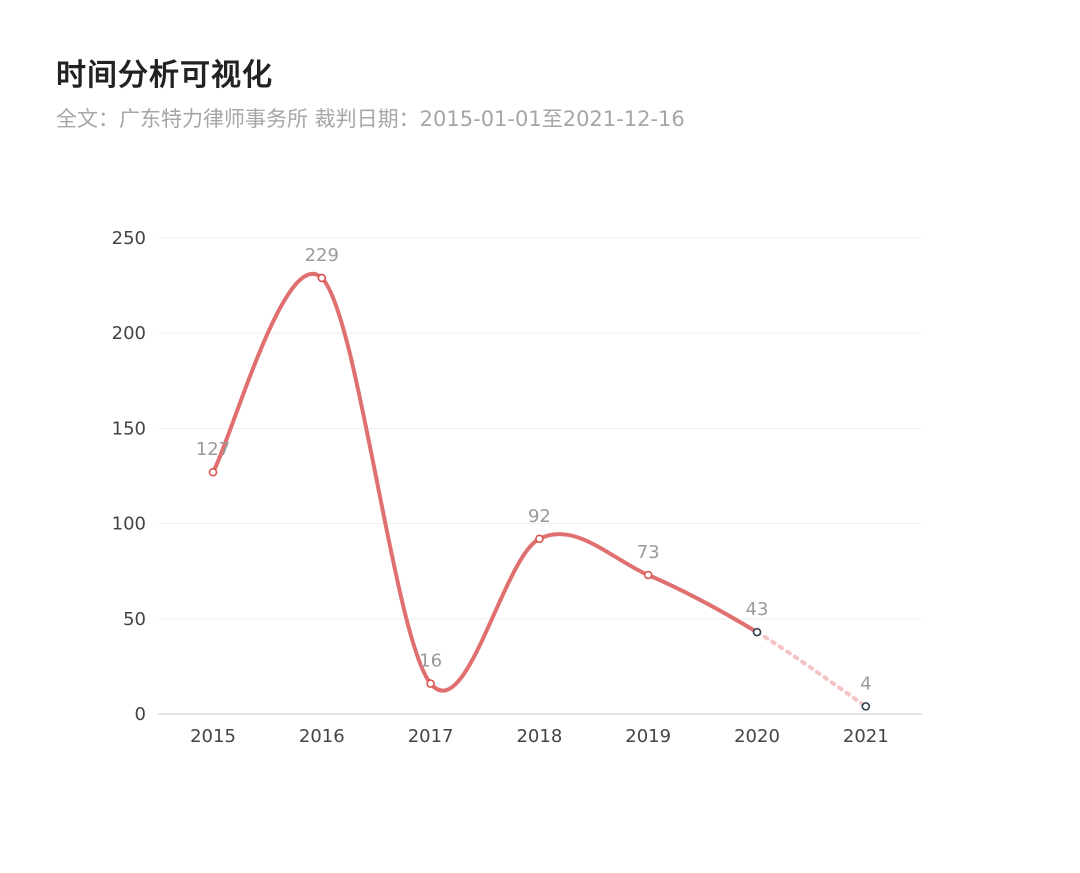 The width and height of the screenshot is (1080, 873). Describe the element at coordinates (866, 736) in the screenshot. I see `x-tick-label: 2021` at that location.